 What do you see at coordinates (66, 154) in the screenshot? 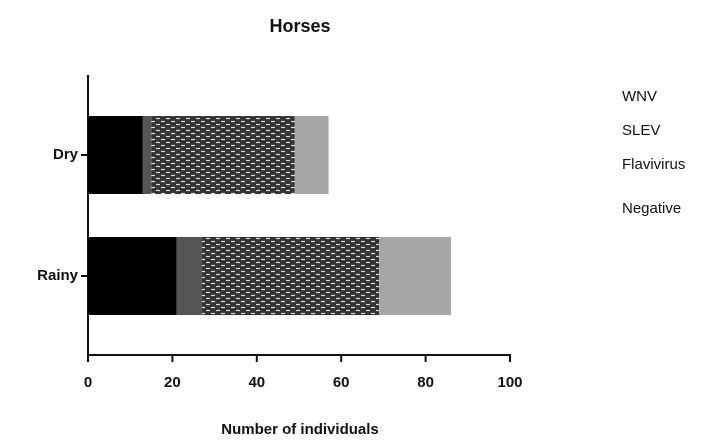
I see `y-tick-label: Dry` at bounding box center [66, 154].